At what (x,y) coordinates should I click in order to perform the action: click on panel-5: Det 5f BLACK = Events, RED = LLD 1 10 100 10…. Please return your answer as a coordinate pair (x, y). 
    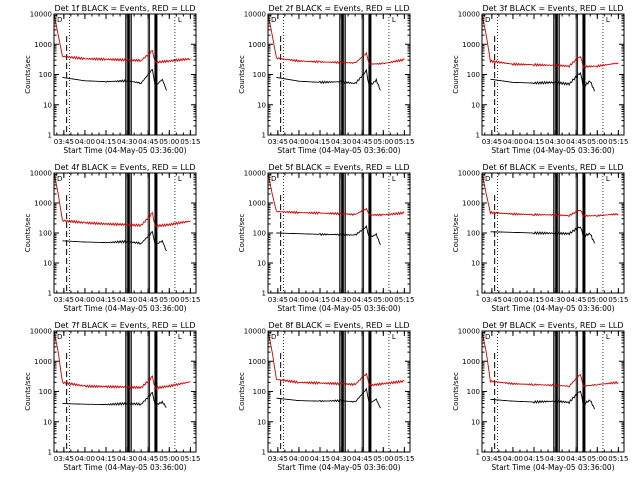
    Looking at the image, I should click on (326, 238).